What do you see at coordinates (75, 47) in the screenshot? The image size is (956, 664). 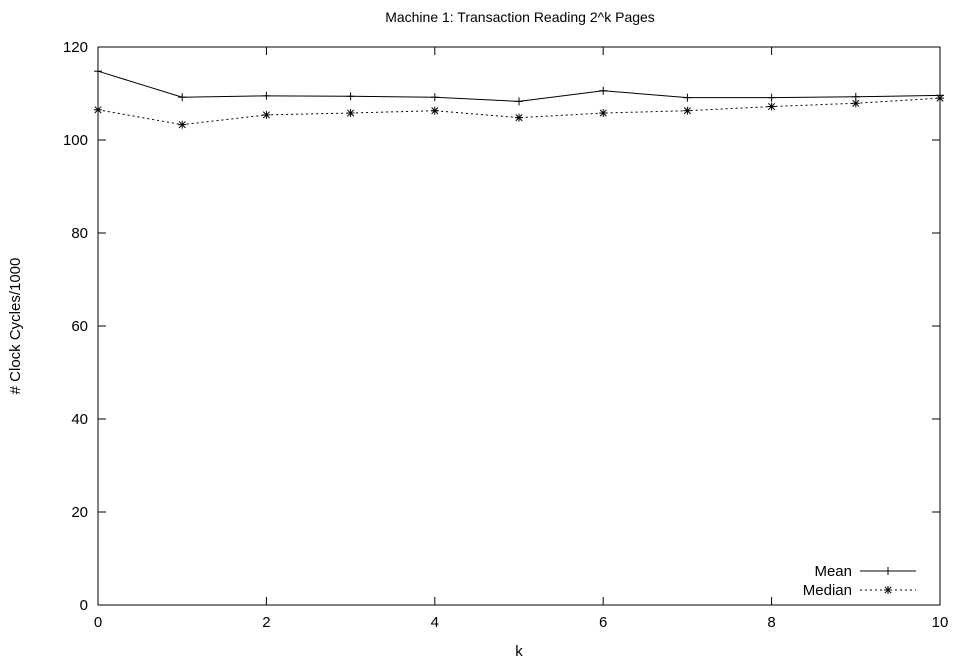 I see `y-tick-label: 120` at bounding box center [75, 47].